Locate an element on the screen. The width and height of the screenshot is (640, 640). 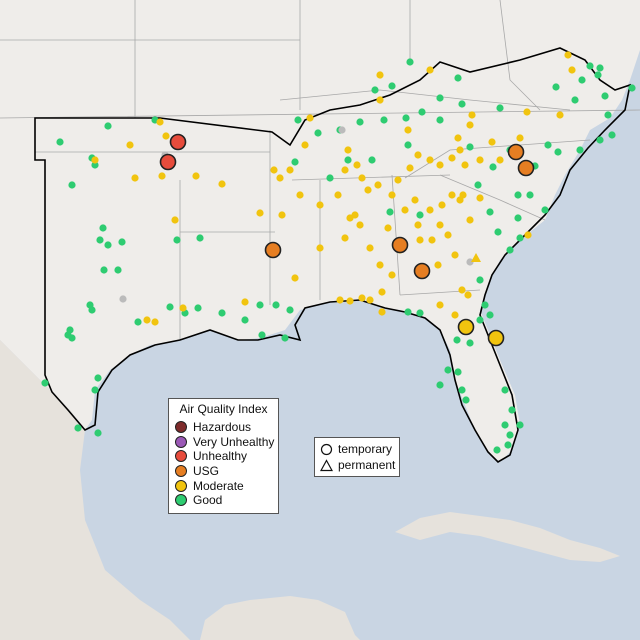
circle-icon is located at coordinates (326, 449).